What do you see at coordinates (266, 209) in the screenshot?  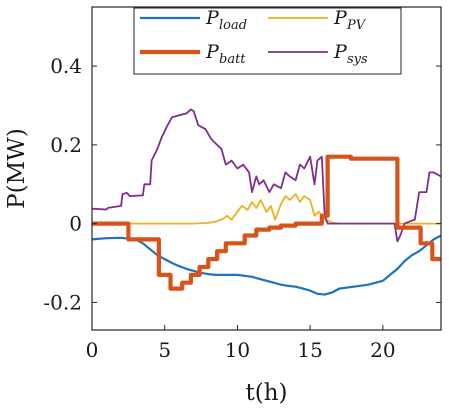 I see `series-line-p-pv` at bounding box center [266, 209].